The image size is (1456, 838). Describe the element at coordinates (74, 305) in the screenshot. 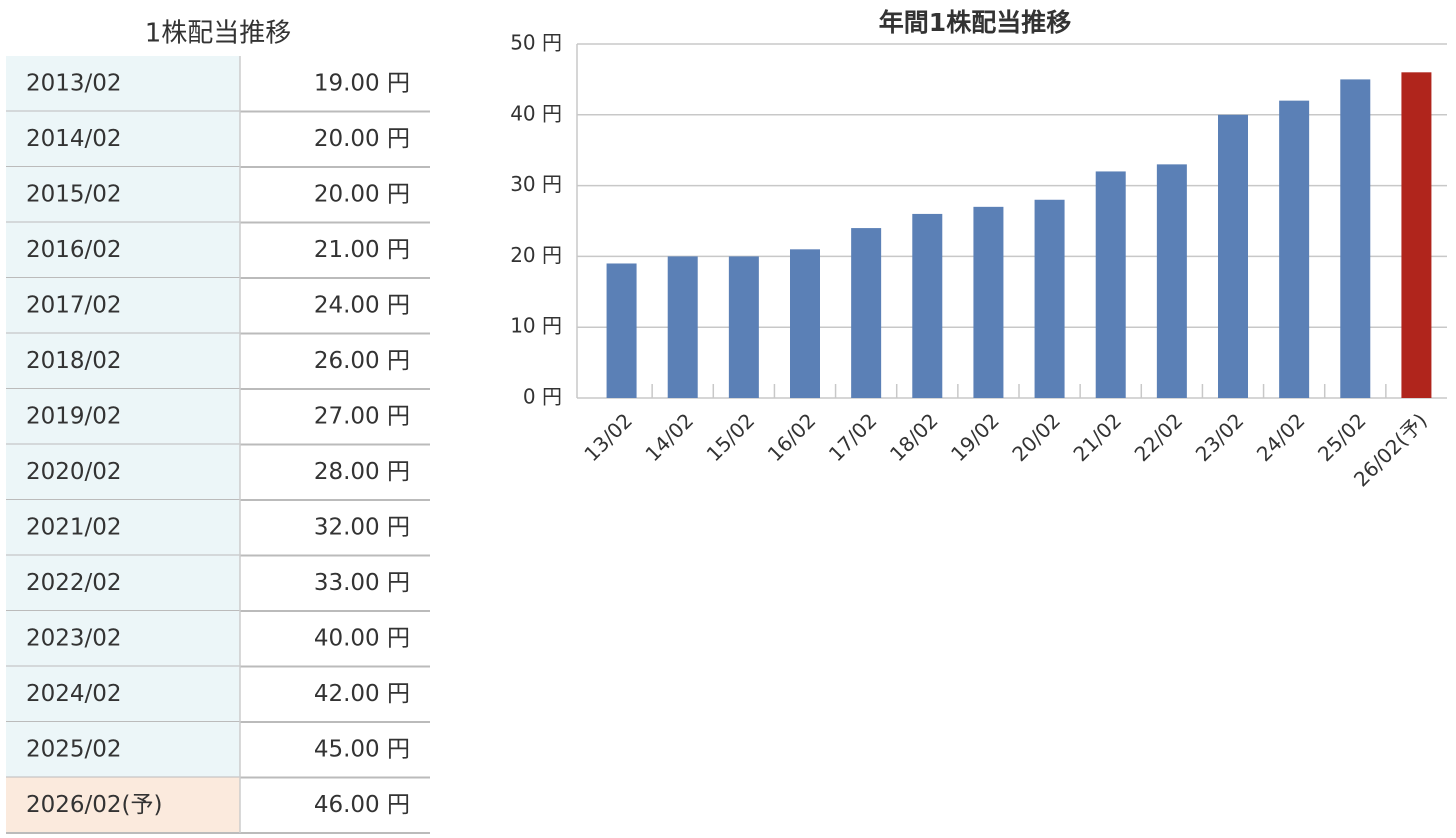

I see `table-period: 2017/02` at that location.